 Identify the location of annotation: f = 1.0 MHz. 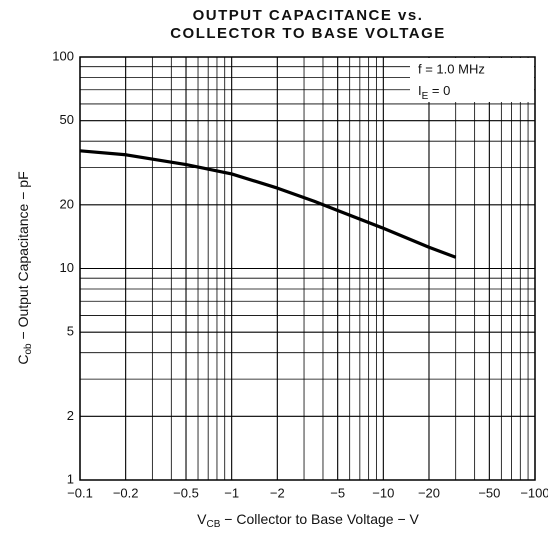
(451, 68).